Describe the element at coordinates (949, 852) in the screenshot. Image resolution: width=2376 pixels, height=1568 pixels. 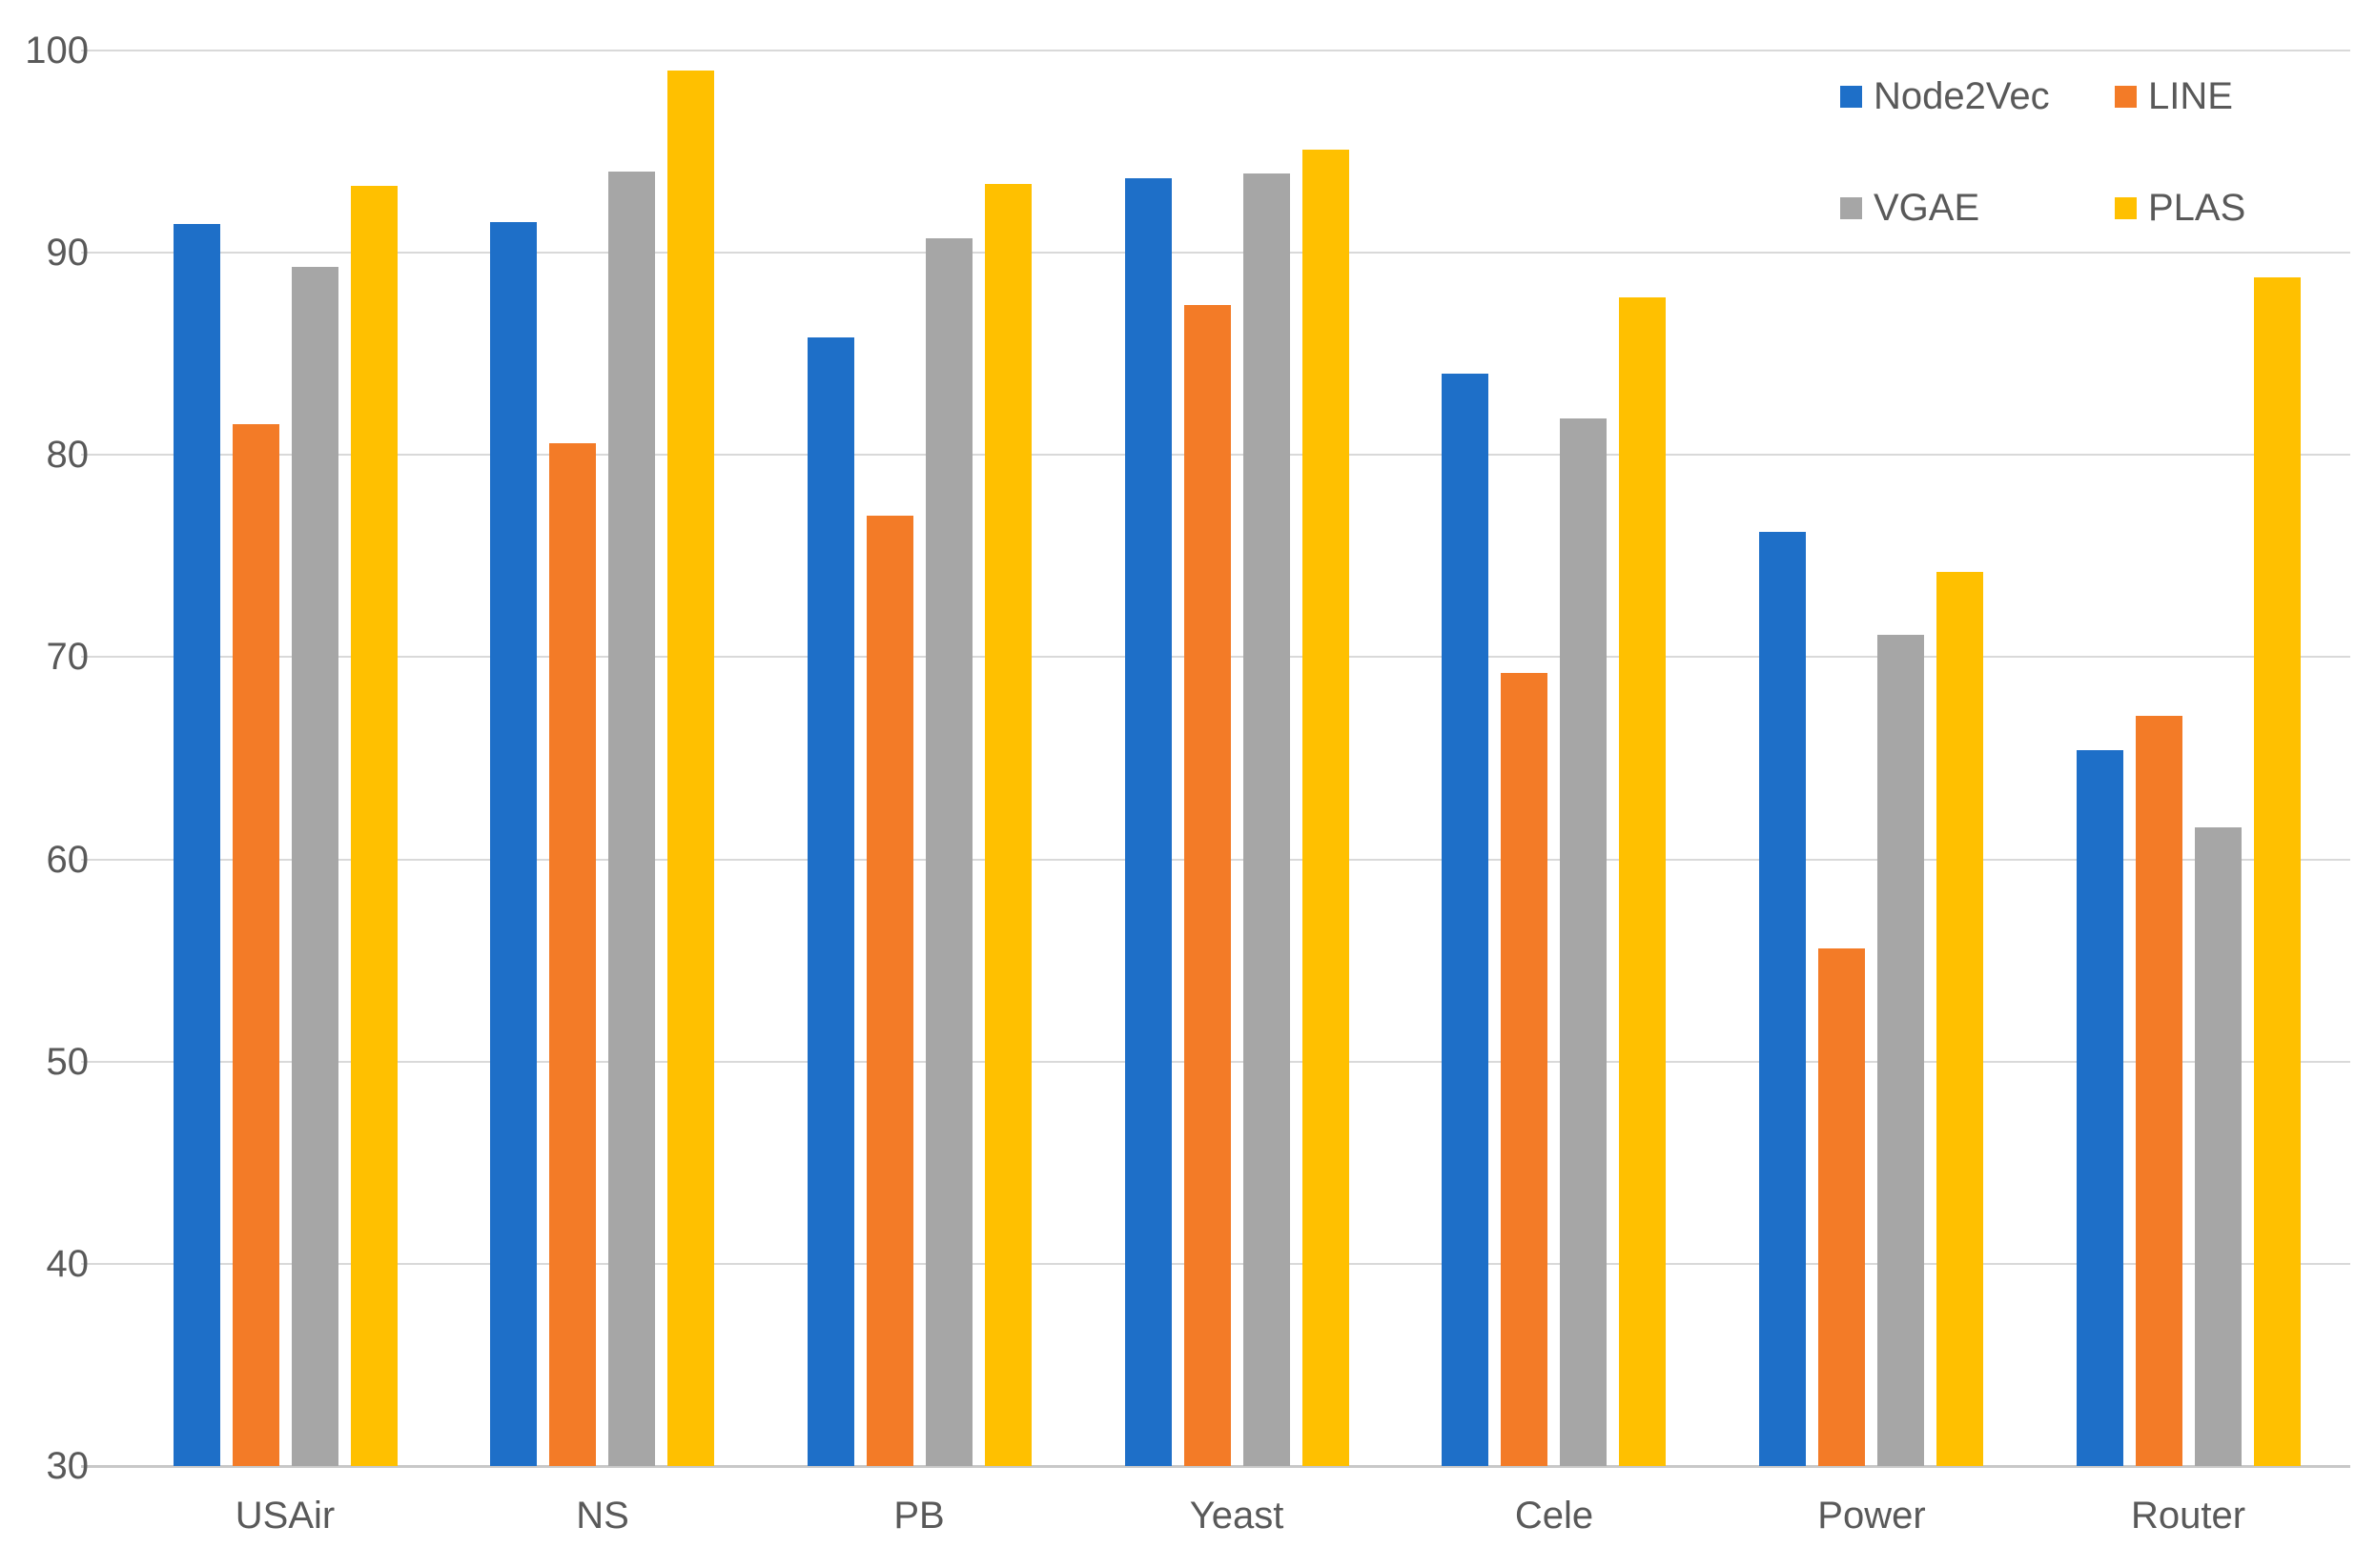
I see `bar-vgae-pb` at that location.